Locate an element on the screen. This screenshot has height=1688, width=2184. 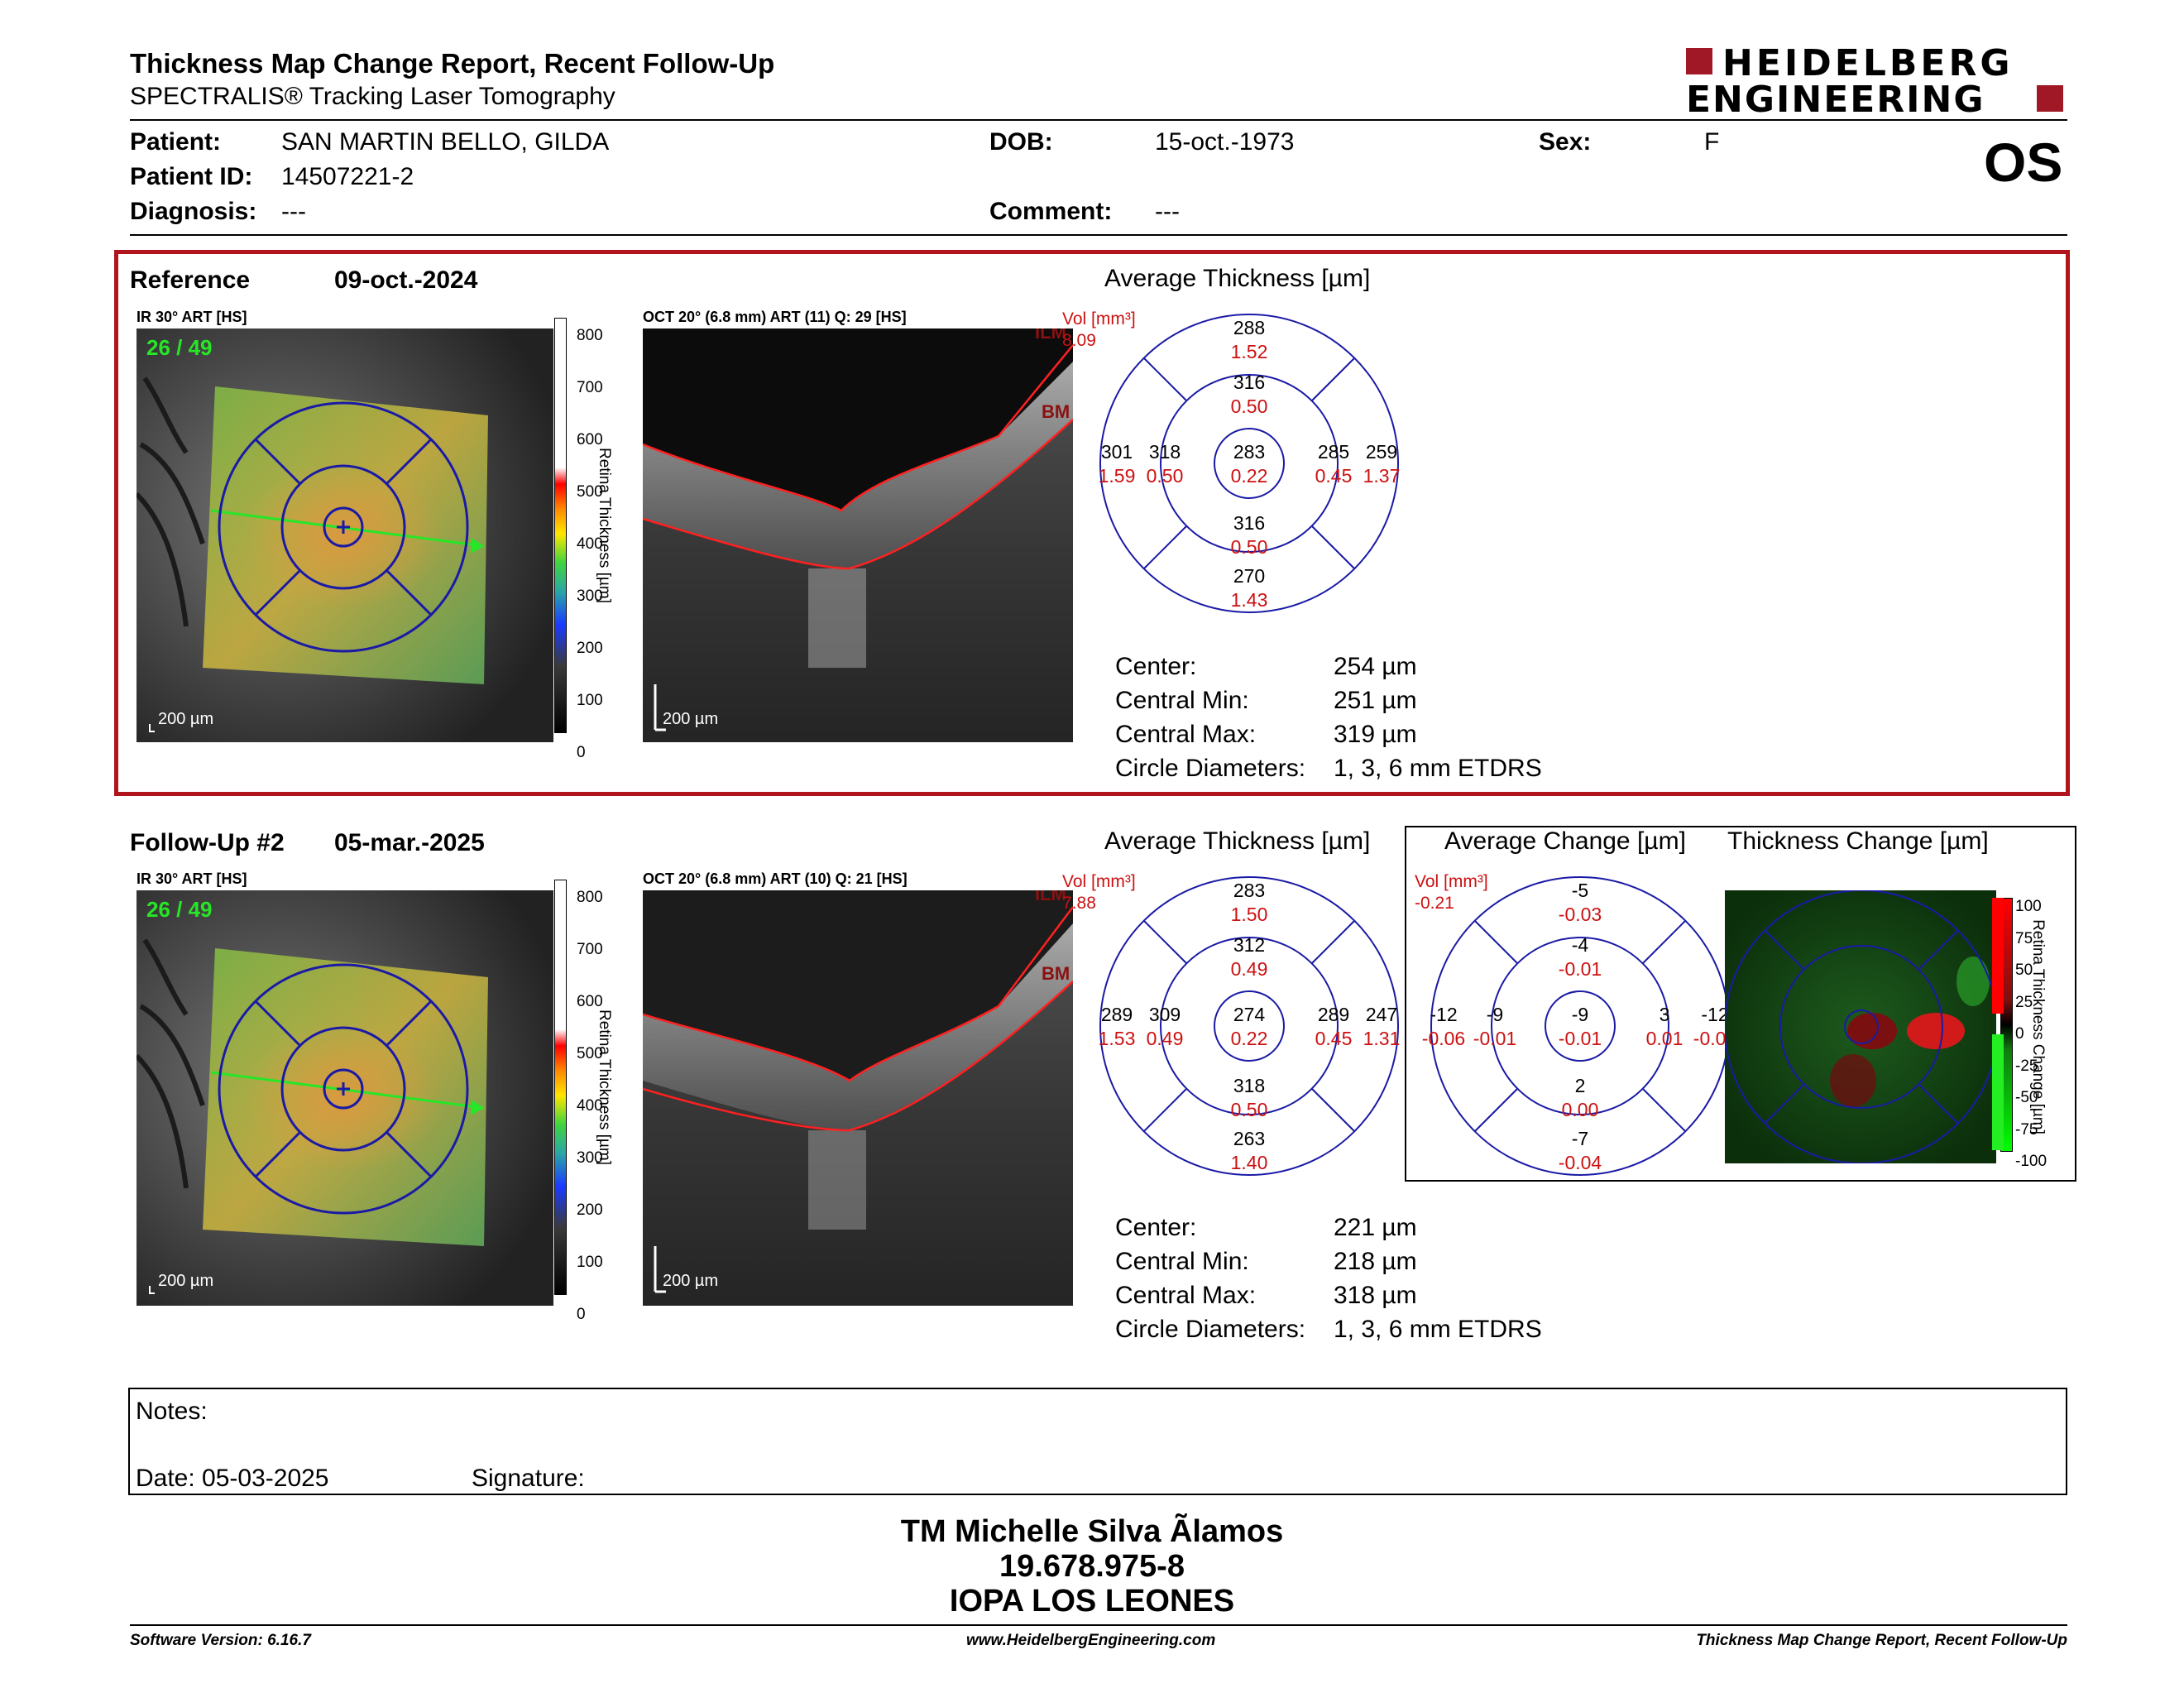
fu-colorbar-scale is located at coordinates (560, 1087).